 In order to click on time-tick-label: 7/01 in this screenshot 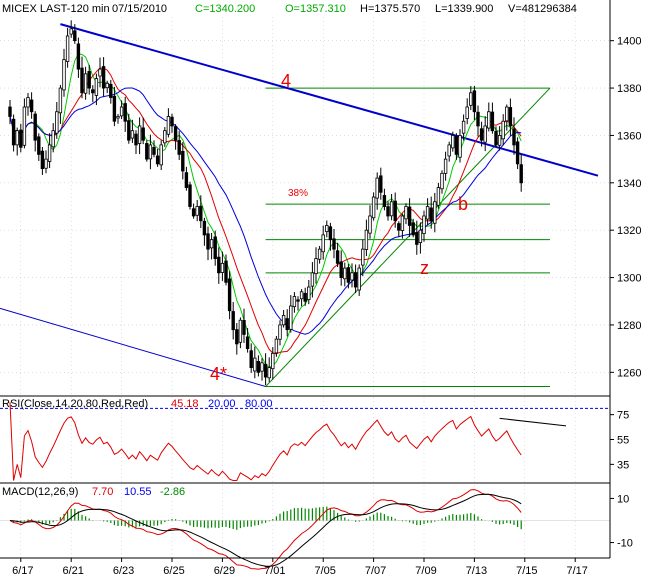, I will do `click(274, 571)`.